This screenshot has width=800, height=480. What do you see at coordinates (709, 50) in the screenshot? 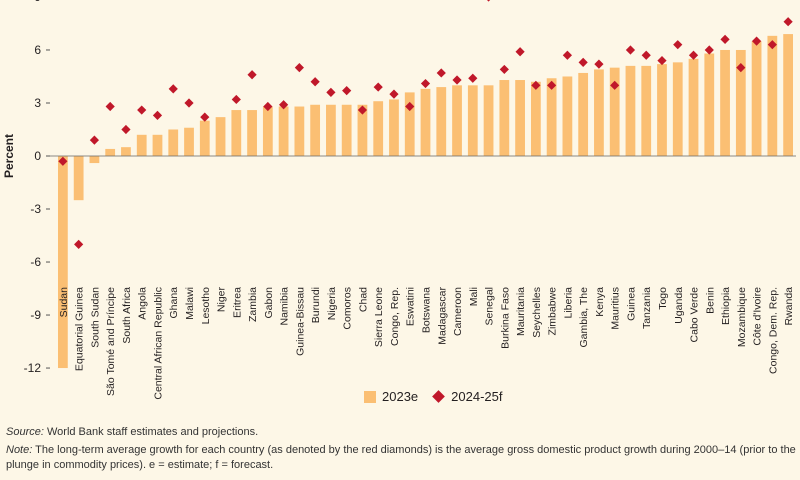
I see `diamond-benin` at bounding box center [709, 50].